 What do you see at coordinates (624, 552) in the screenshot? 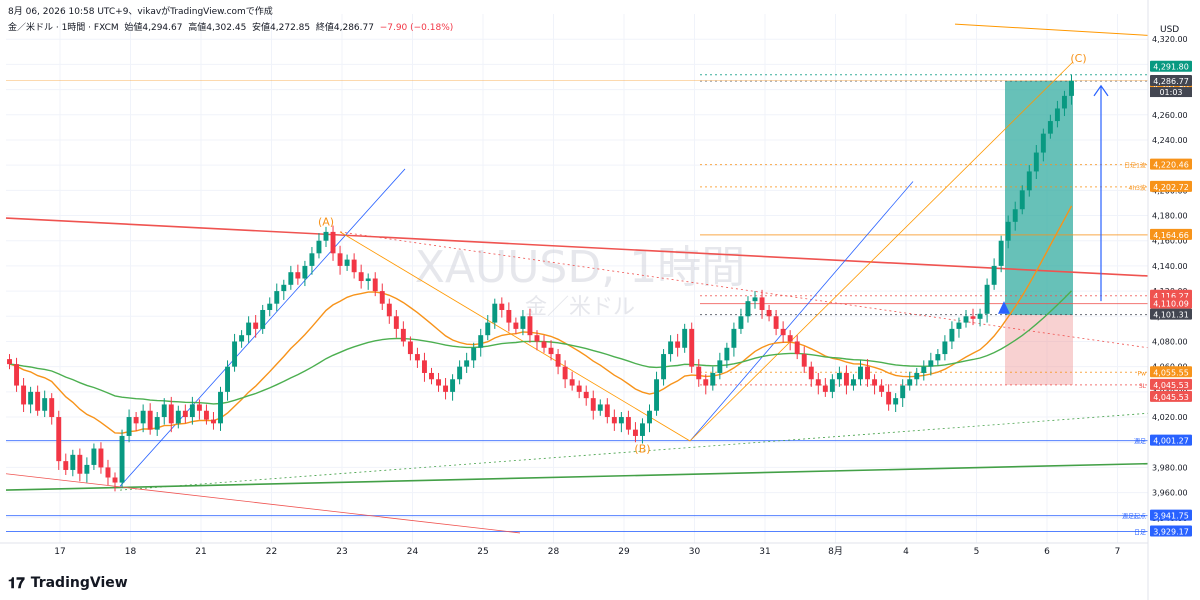
I see `x-tick-label: 29` at bounding box center [624, 552].